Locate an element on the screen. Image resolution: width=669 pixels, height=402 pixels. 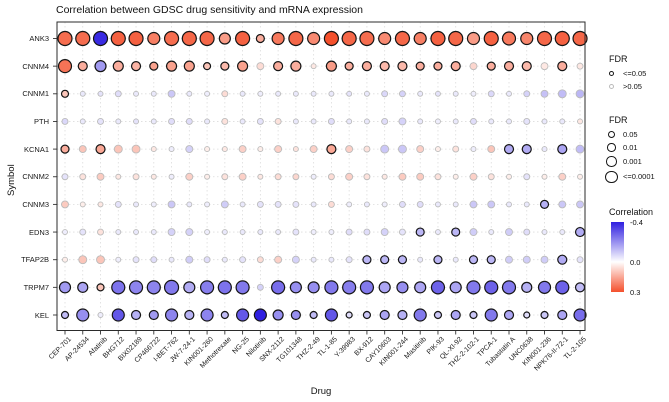
legend-title: FDR is located at coordinates (618, 59).